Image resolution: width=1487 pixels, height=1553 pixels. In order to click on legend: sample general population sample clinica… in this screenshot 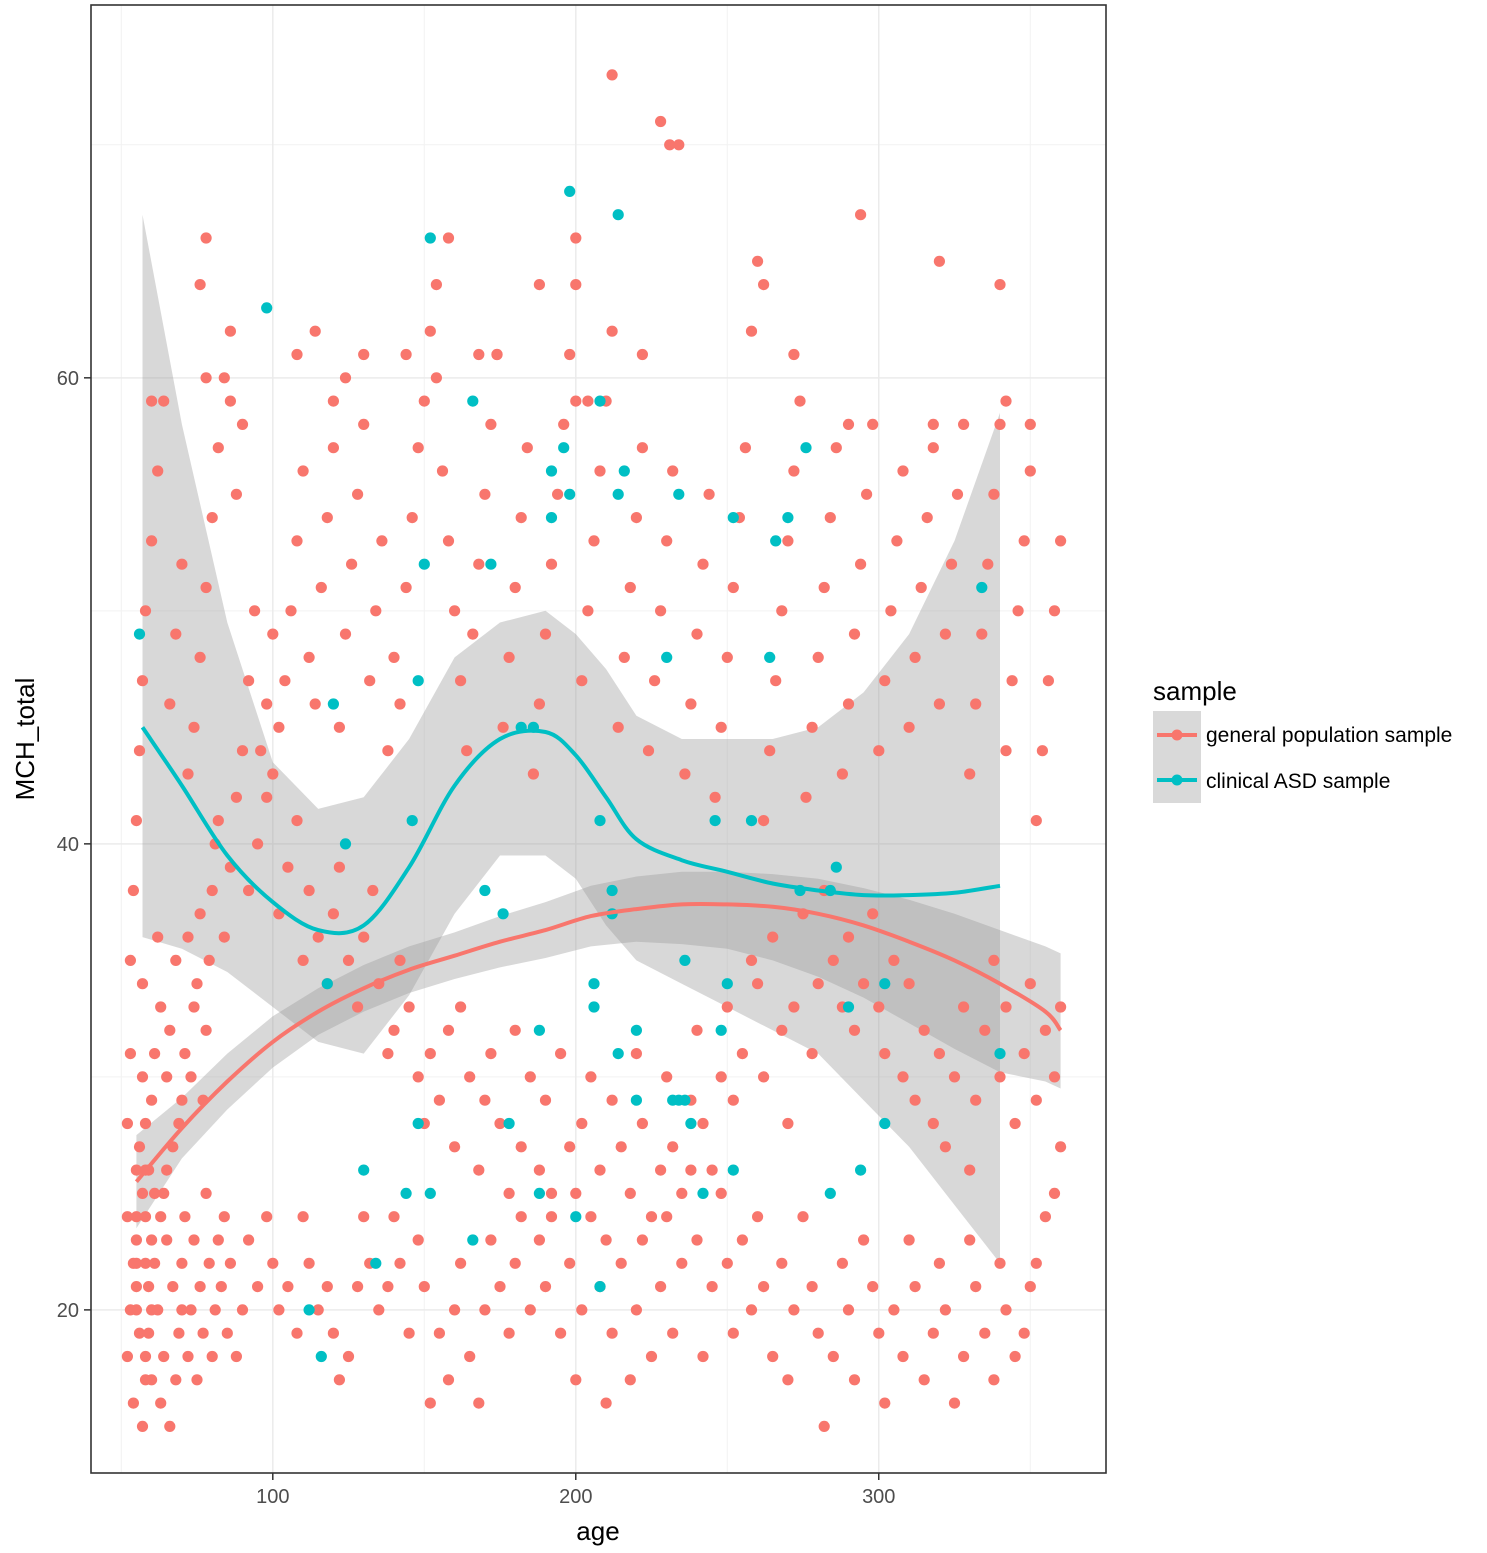, I will do `click(1302, 739)`.